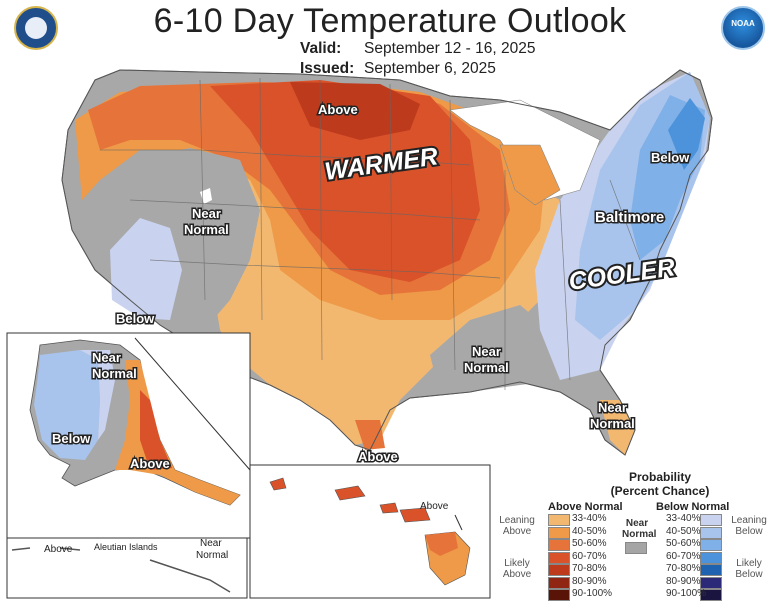  Describe the element at coordinates (683, 556) in the screenshot. I see `legend-below-label: 60-70%` at that location.